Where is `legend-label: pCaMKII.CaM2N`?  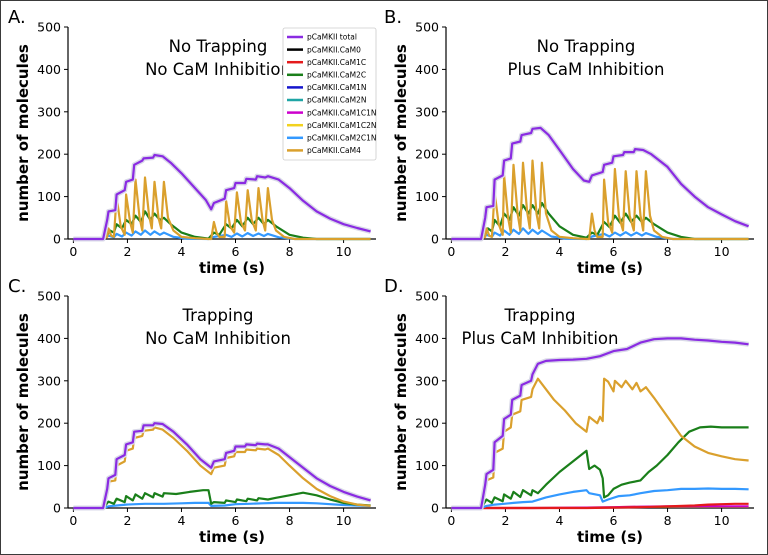
legend-label: pCaMKII.CaM2N is located at coordinates (336, 100).